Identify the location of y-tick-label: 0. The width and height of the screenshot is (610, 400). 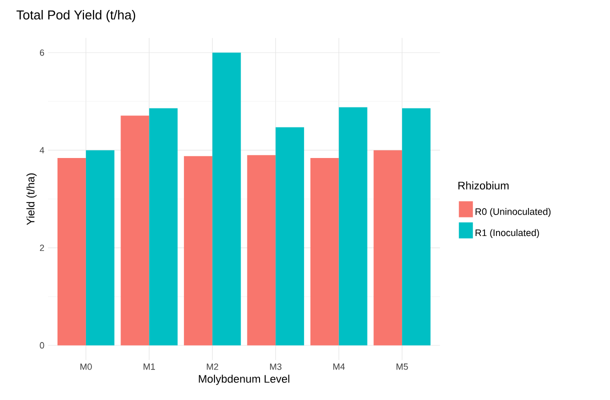
(42, 345).